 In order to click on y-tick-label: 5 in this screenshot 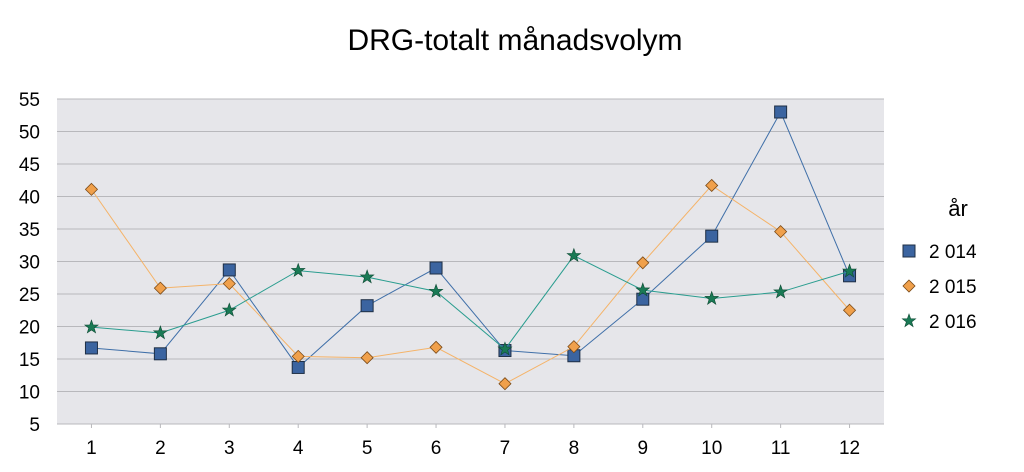, I will do `click(34, 425)`.